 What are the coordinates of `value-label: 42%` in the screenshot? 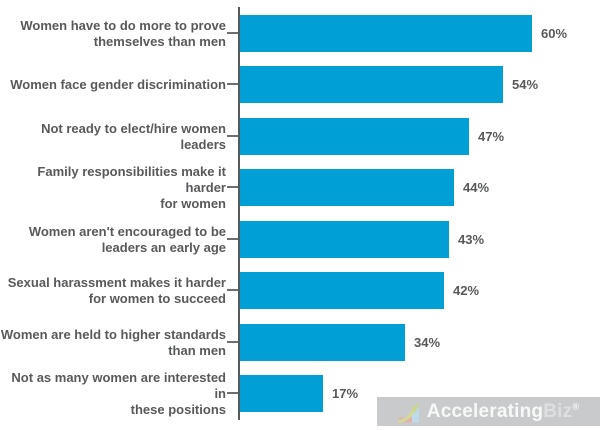 It's located at (466, 290).